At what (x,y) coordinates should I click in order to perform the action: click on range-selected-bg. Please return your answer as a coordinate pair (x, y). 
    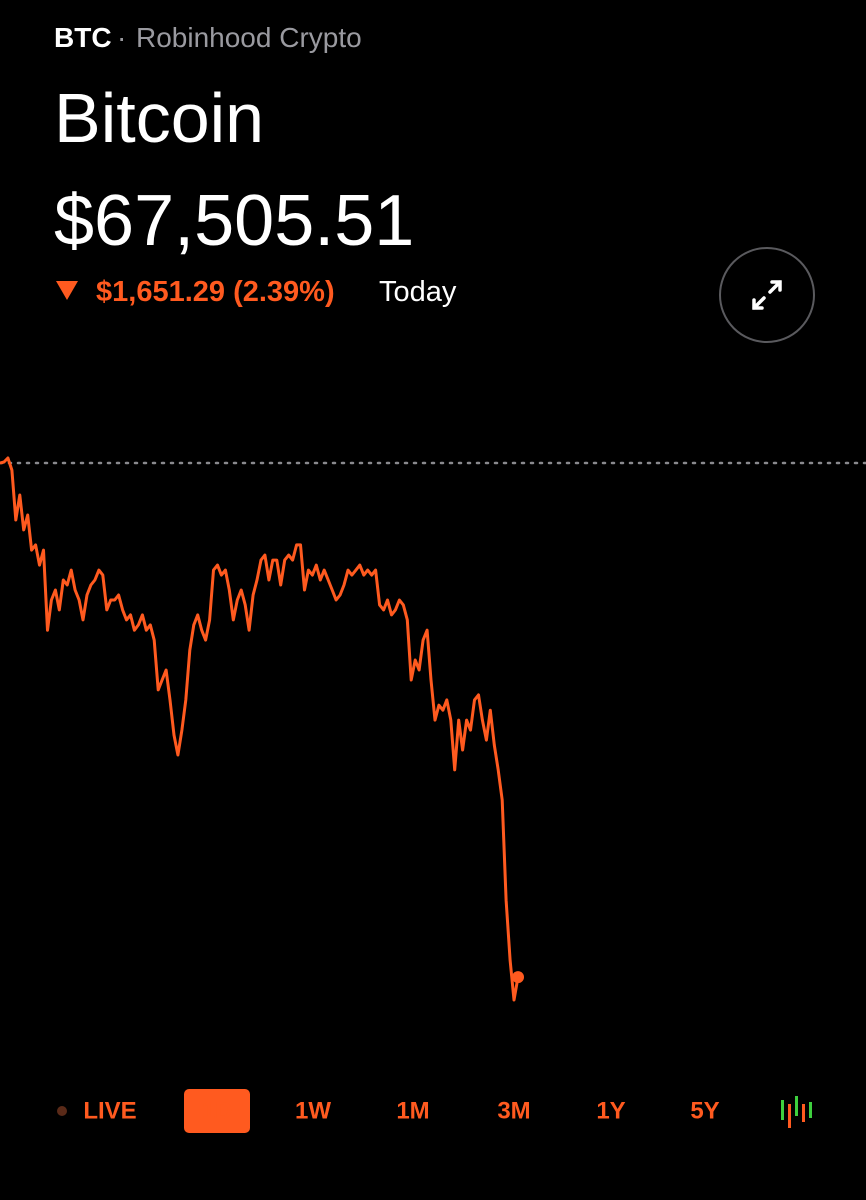
    Looking at the image, I should click on (217, 1111).